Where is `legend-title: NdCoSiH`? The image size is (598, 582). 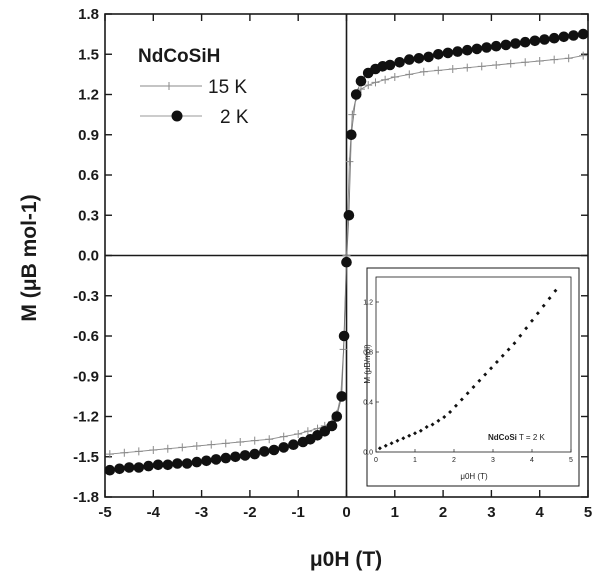 legend-title: NdCoSiH is located at coordinates (179, 56).